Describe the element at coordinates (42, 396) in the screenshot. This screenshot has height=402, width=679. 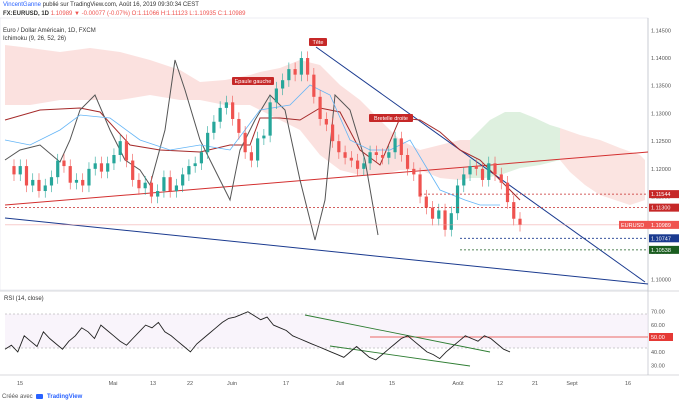
I see `footer: Créée avec TradingView` at that location.